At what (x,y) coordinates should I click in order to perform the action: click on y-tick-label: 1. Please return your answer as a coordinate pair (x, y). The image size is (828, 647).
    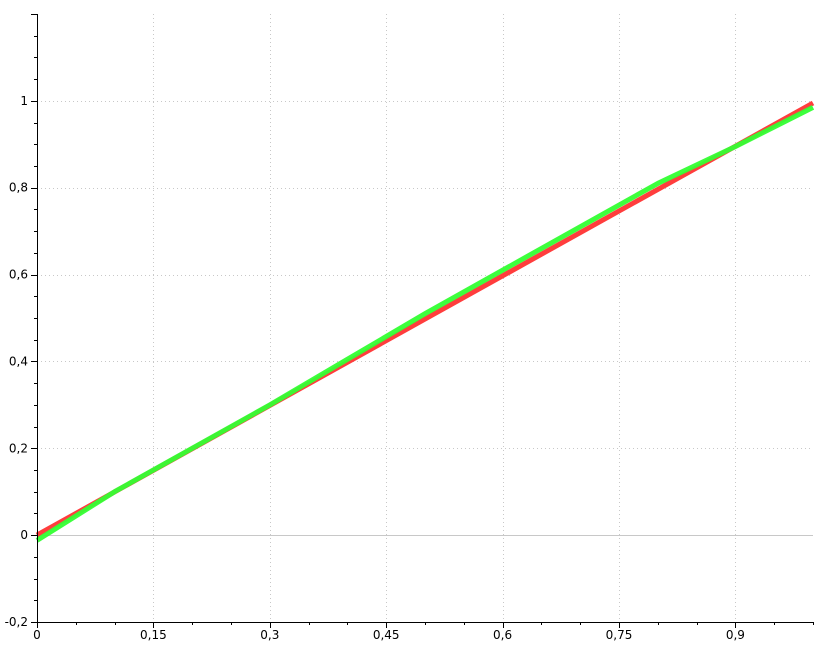
    Looking at the image, I should click on (24, 101).